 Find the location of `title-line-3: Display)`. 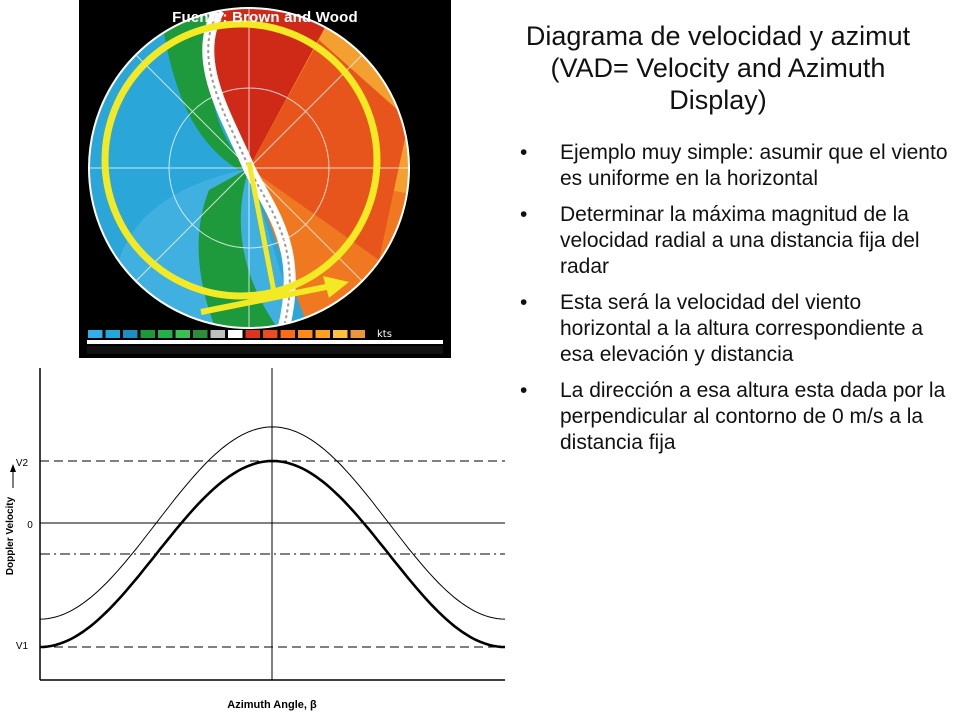

title-line-3: Display) is located at coordinates (718, 100).